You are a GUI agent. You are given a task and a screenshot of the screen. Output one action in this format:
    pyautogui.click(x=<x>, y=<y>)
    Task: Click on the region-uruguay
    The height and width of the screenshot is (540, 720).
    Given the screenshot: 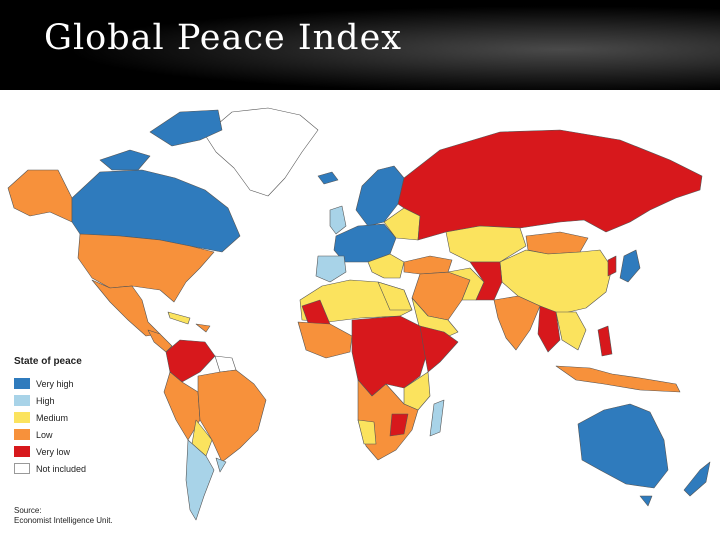 What is the action you would take?
    pyautogui.click(x=221, y=465)
    